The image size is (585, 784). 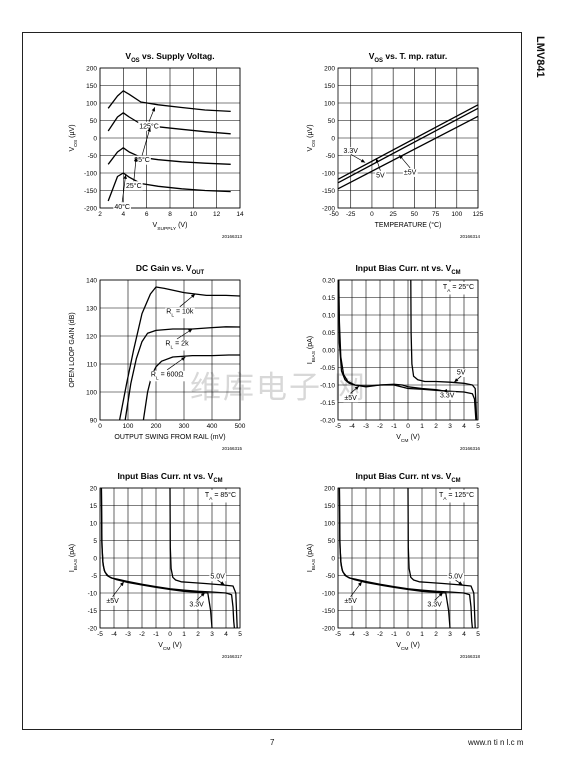 I want to click on y-axis-label: IBIAS (pA), so click(x=74, y=558).